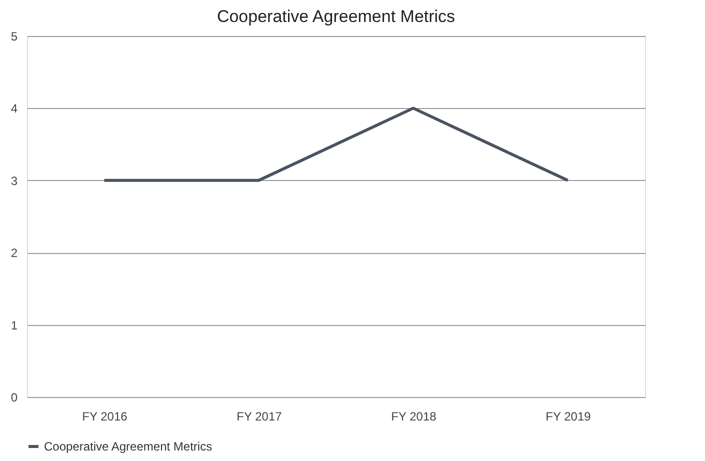 This screenshot has height=461, width=705. Describe the element at coordinates (14, 325) in the screenshot. I see `y-tick-label: 1` at that location.